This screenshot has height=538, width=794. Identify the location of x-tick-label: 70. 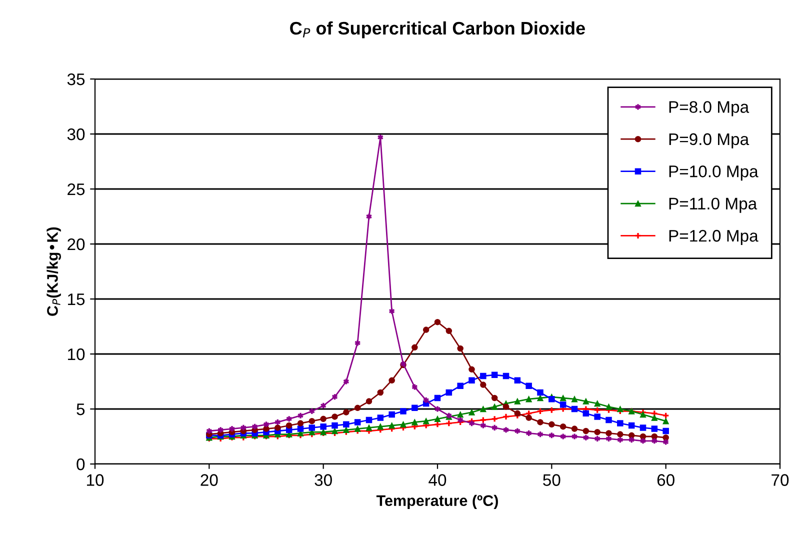
(780, 480).